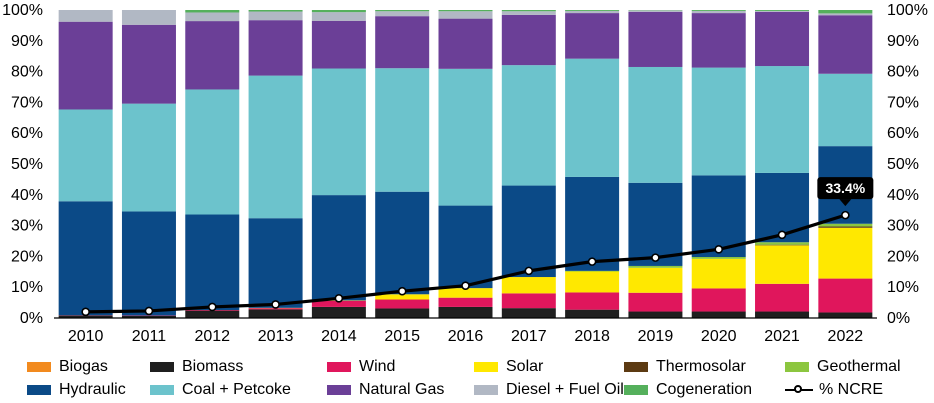  Describe the element at coordinates (465, 293) in the screenshot. I see `bar-solar-2016` at that location.